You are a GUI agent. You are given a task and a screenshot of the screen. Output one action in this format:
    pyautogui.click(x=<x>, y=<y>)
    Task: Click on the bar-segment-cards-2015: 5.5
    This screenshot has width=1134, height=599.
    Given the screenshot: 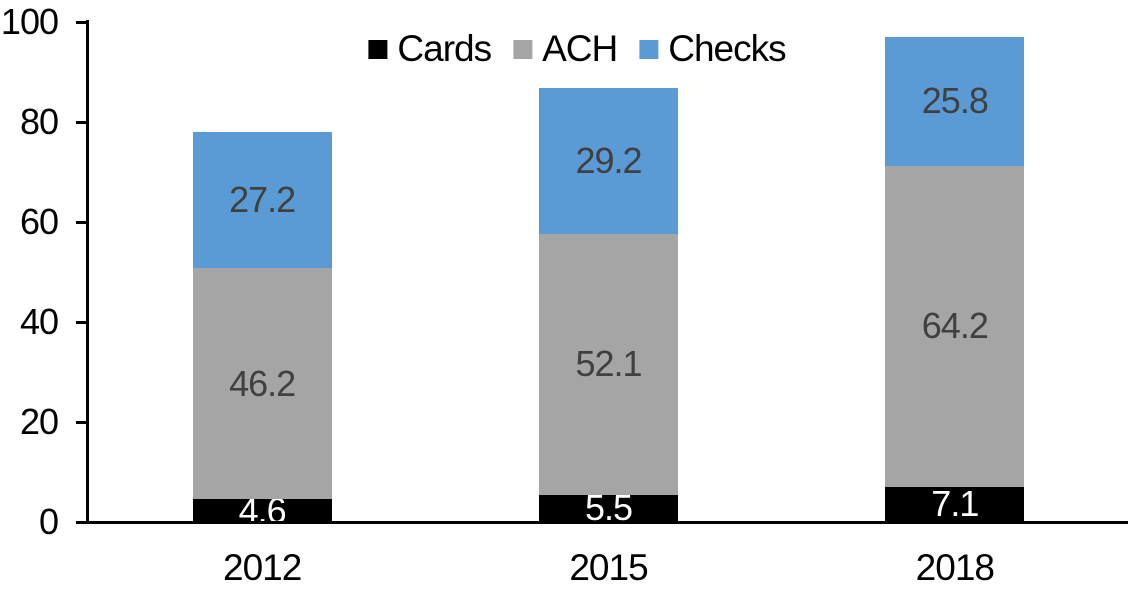 What is the action you would take?
    pyautogui.click(x=608, y=508)
    